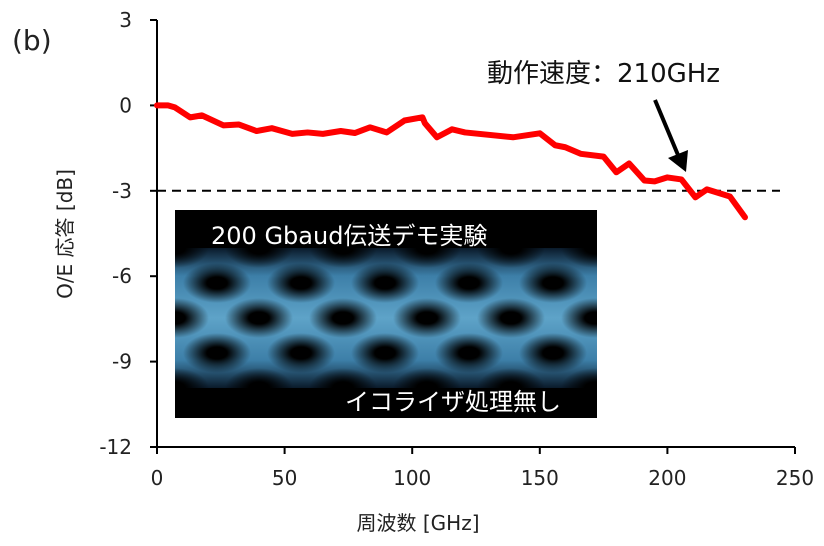 Image resolution: width=824 pixels, height=546 pixels. Describe the element at coordinates (666, 127) in the screenshot. I see `annotation-arrow-shaft` at that location.